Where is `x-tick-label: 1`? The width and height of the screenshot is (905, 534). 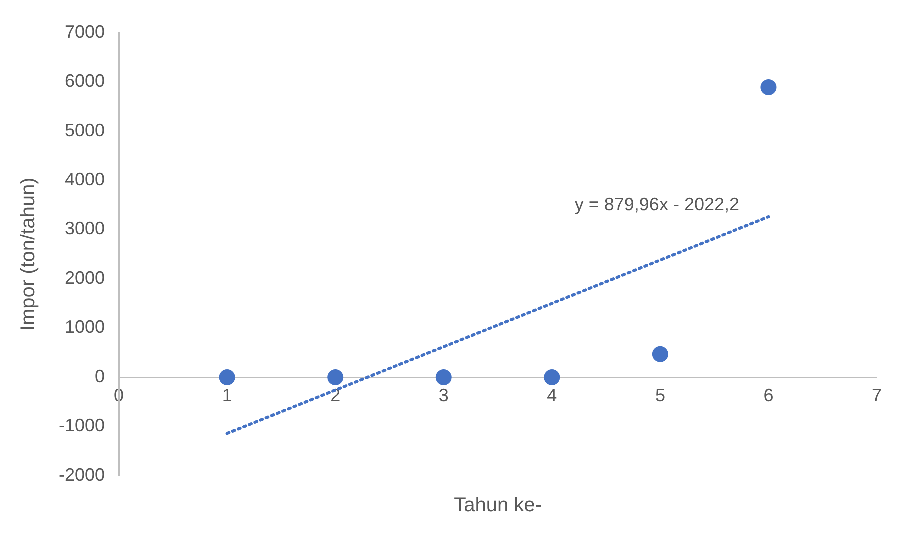
x-tick-label: 1 is located at coordinates (227, 395).